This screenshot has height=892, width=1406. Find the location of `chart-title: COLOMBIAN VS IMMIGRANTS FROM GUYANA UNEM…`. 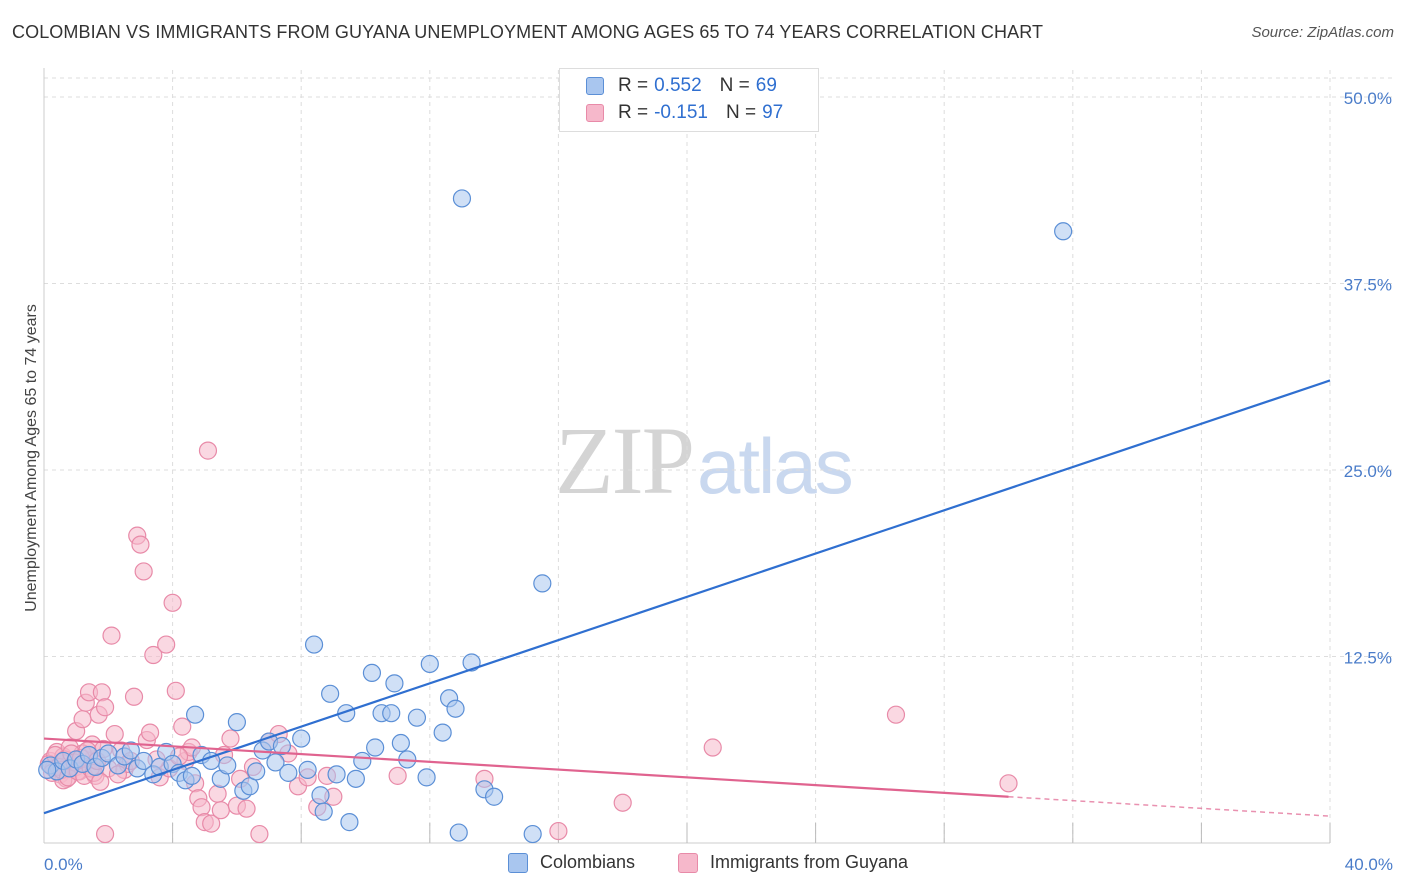

chart-title: COLOMBIAN VS IMMIGRANTS FROM GUYANA UNEM… is located at coordinates (528, 32).